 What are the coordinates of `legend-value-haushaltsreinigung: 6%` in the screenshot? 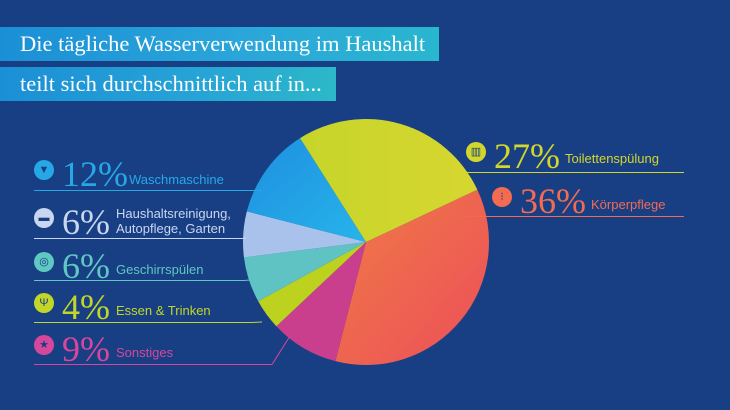 It's located at (86, 222).